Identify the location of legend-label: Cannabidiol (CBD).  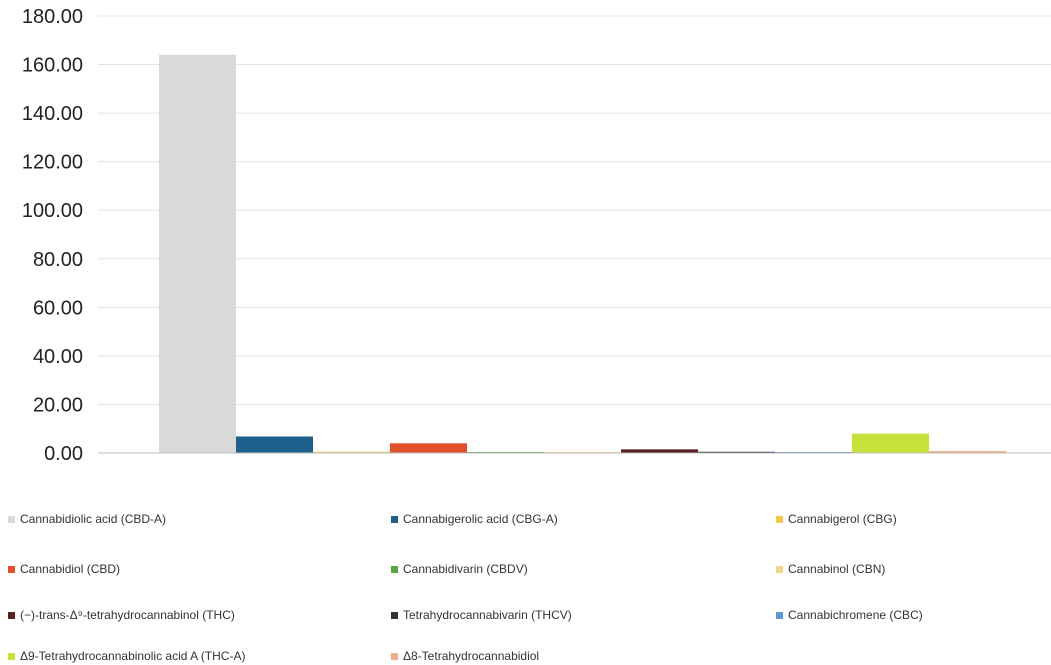
(70, 569).